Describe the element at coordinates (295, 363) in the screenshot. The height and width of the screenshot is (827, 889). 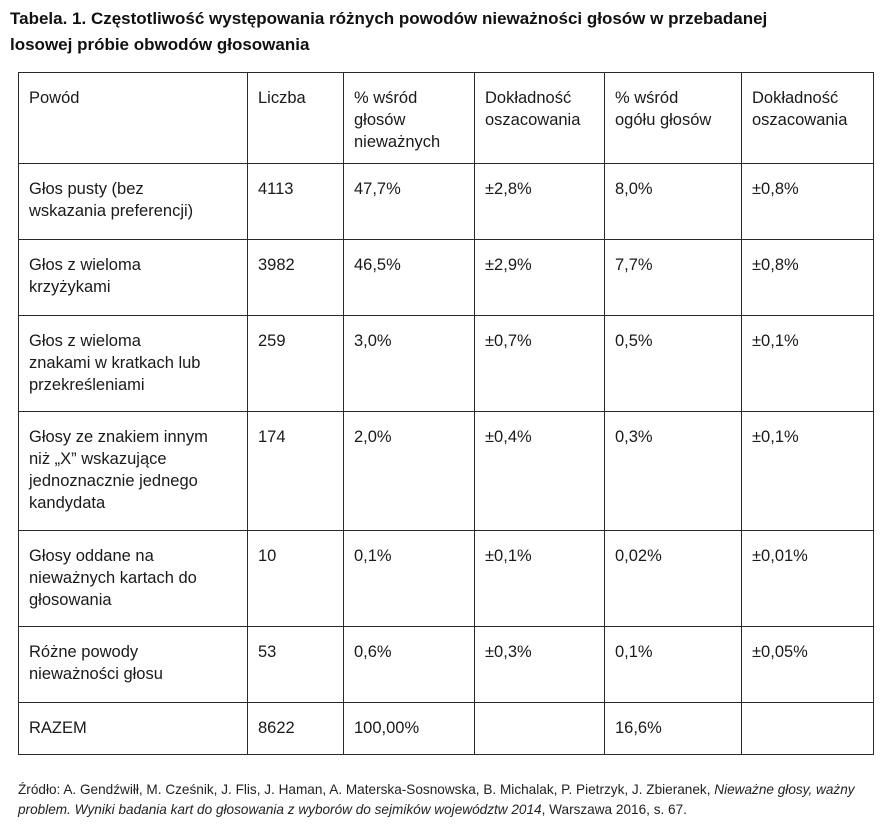
I see `cell-count: 259` at that location.